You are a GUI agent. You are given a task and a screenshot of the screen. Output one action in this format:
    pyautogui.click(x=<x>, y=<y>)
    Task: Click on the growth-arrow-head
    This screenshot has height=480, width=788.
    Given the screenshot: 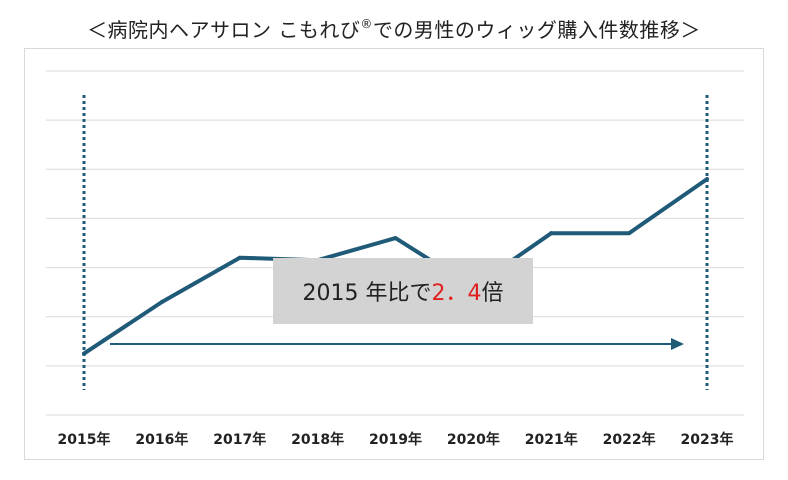 What is the action you would take?
    pyautogui.click(x=677, y=344)
    